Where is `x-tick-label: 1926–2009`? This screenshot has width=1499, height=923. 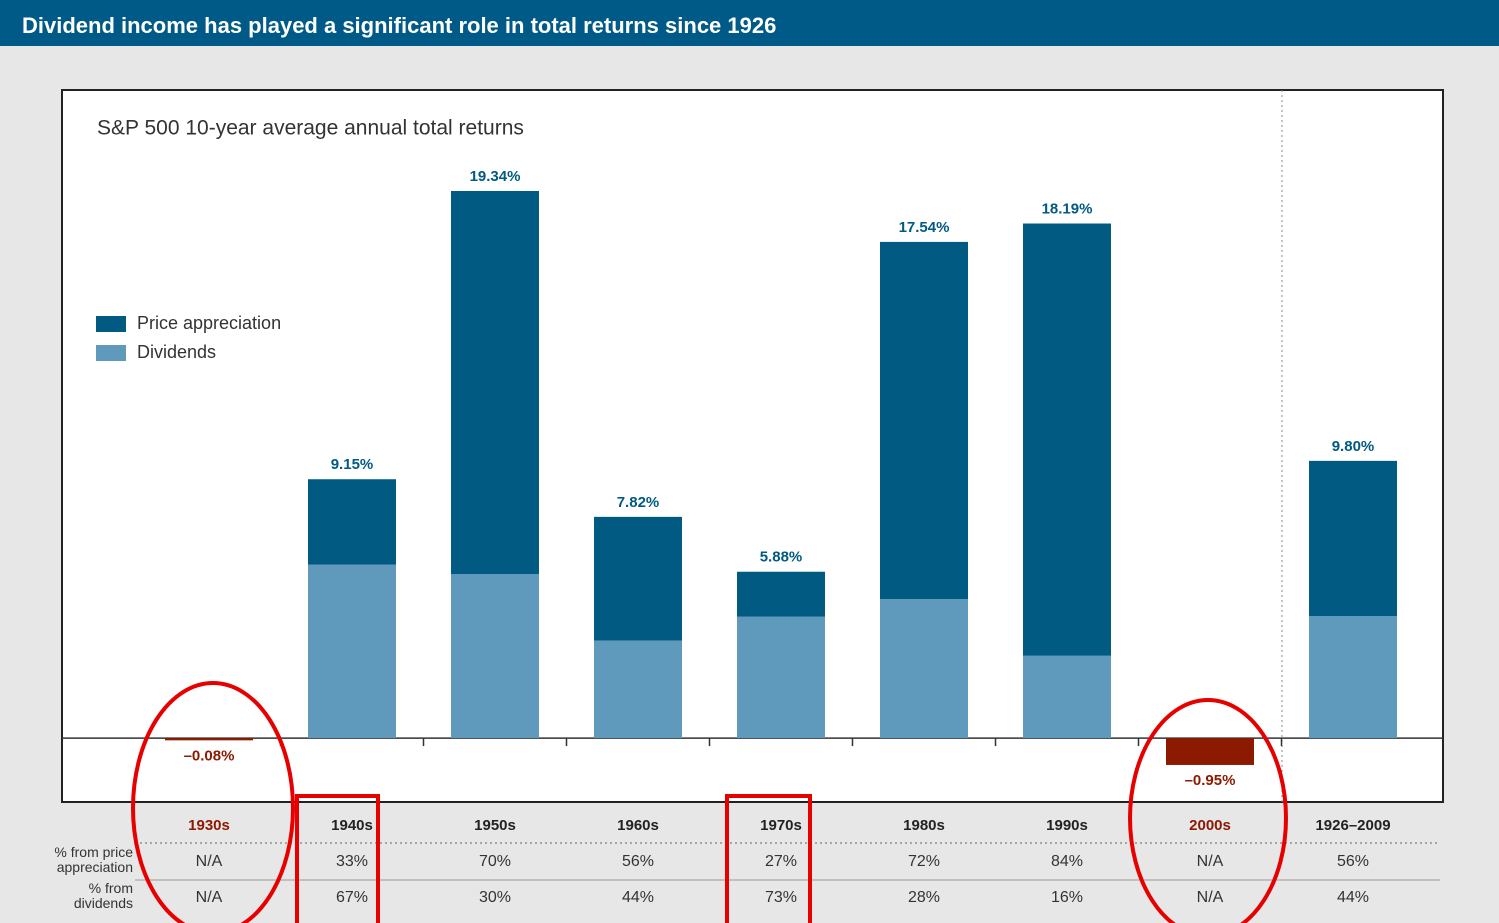 x-tick-label: 1926–2009 is located at coordinates (1352, 825).